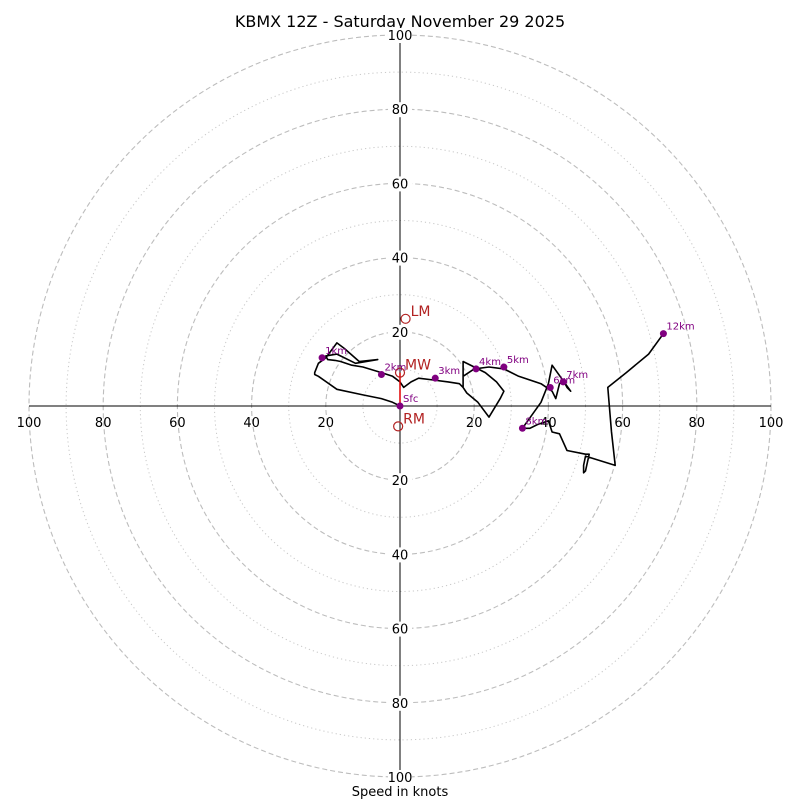 This screenshot has height=800, width=800. I want to click on x-tick-neg-60-label: 60, so click(177, 423).